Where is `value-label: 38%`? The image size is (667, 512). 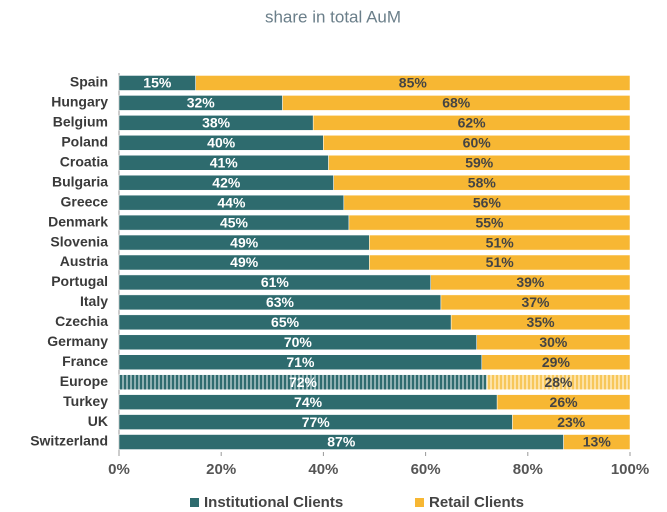
value-label: 38% is located at coordinates (216, 123).